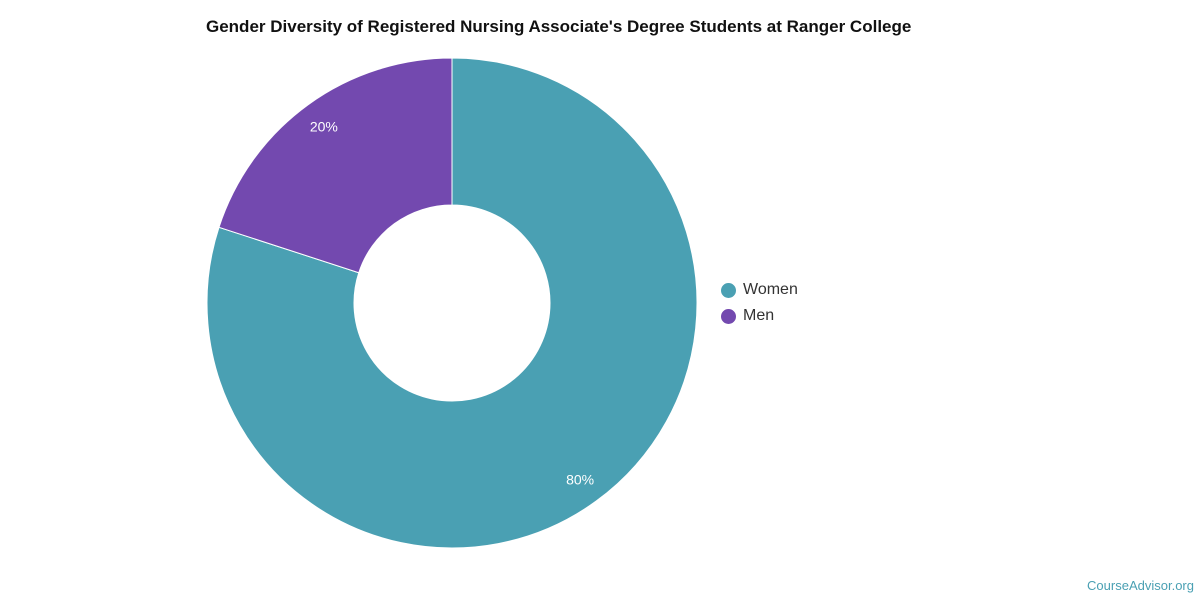  Describe the element at coordinates (728, 316) in the screenshot. I see `legend-swatch-men` at that location.